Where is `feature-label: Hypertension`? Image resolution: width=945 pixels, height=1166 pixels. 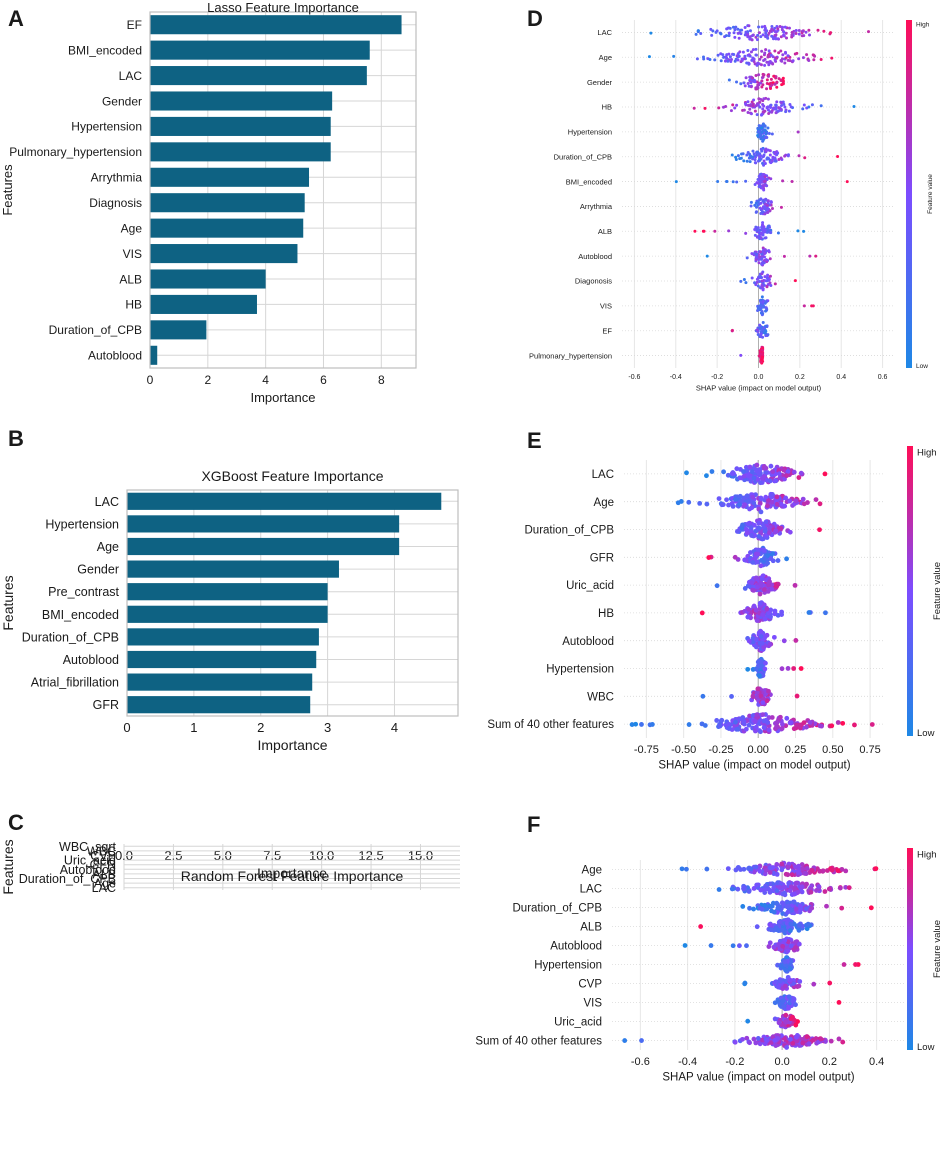
feature-label: Hypertension is located at coordinates (590, 132).